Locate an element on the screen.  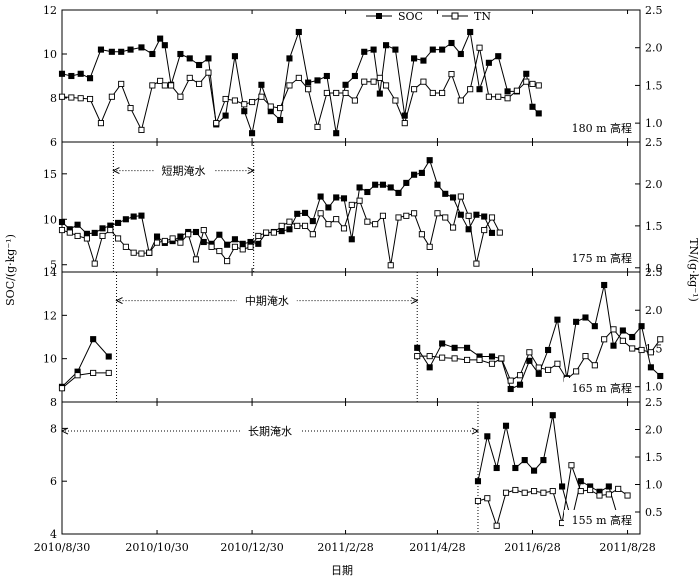
y-right-tick-label: 2.0 is located at coordinates (654, 310).